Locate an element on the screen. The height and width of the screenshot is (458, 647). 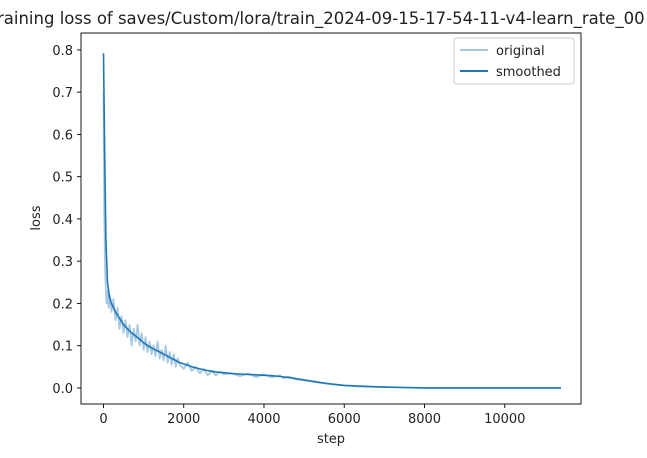
x-axis-label: step is located at coordinates (331, 439).